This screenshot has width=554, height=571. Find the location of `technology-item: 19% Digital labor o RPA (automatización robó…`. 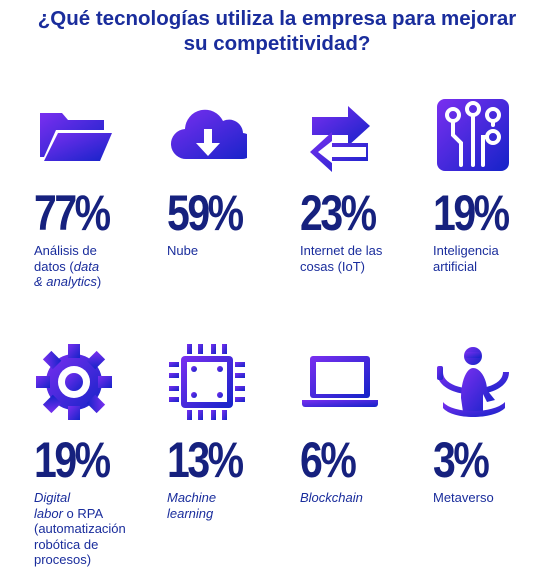

technology-item: 19% Digital labor o RPA (automatización robó… is located at coordinates (94, 454).